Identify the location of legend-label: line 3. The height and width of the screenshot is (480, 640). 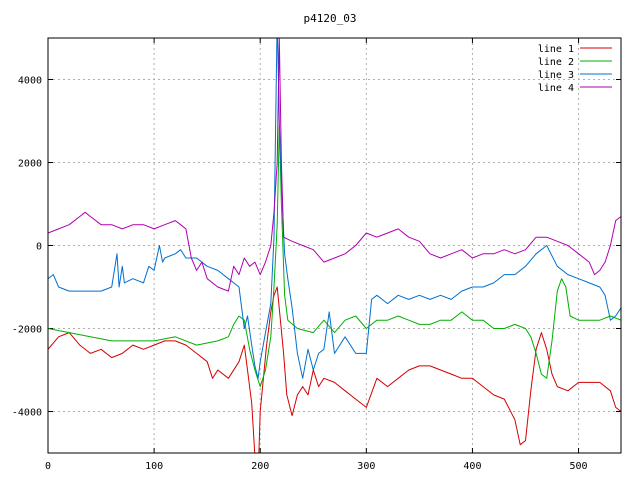
(556, 75).